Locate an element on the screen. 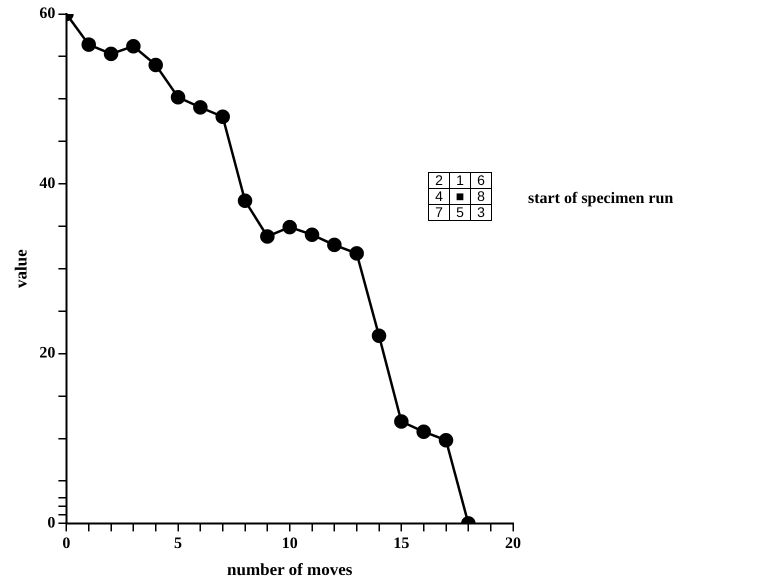  y-tick-label: 20 is located at coordinates (47, 353).